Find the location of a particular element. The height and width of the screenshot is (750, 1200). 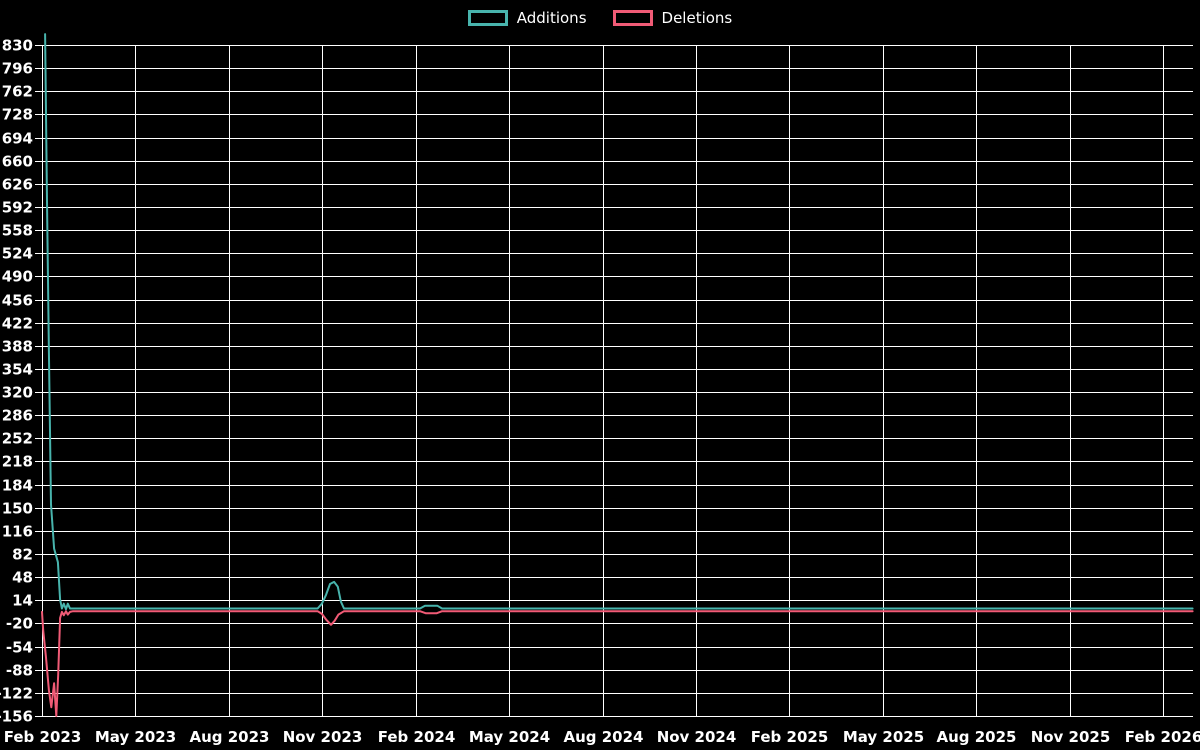

y-tick-label: -20 is located at coordinates (19, 624).